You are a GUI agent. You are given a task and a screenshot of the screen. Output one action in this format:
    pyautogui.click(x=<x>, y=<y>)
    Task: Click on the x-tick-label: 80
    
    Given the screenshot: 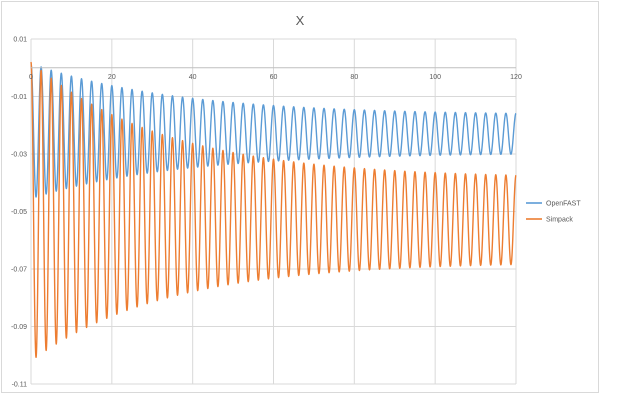 What is the action you would take?
    pyautogui.click(x=354, y=77)
    